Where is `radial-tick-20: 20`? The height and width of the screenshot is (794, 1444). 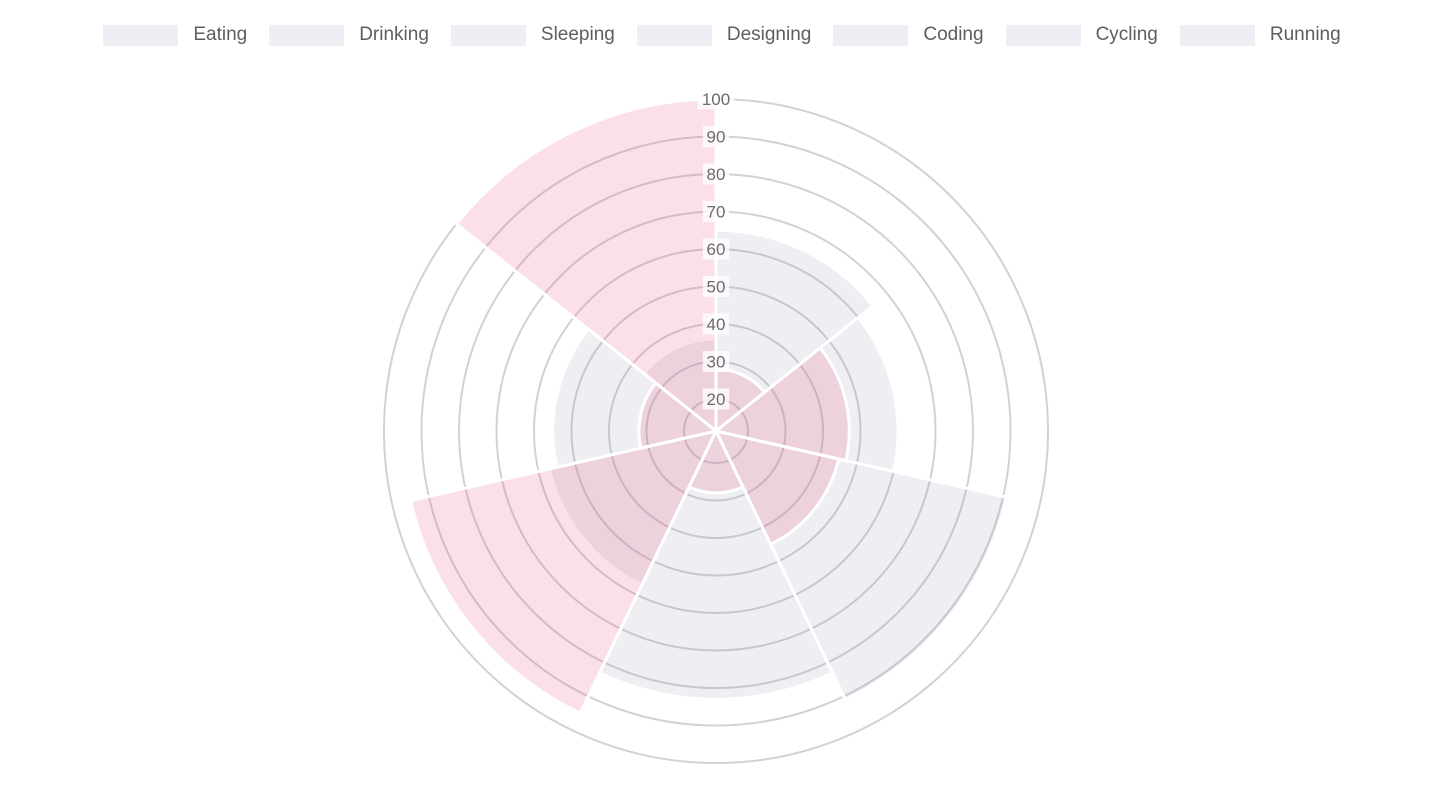
radial-tick-20: 20 is located at coordinates (716, 399).